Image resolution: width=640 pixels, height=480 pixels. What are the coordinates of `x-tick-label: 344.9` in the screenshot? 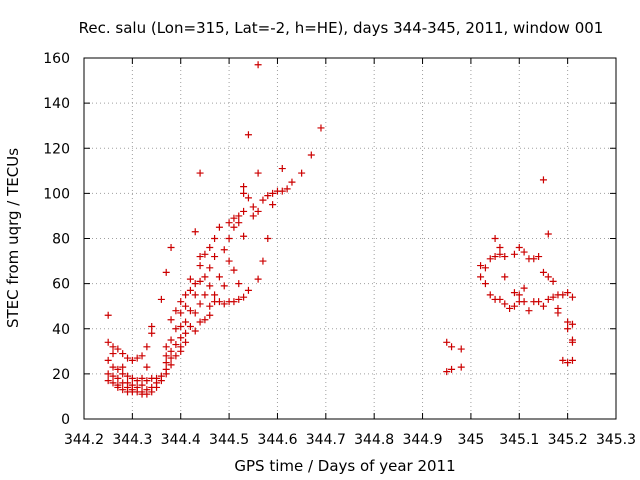 It's located at (422, 440).